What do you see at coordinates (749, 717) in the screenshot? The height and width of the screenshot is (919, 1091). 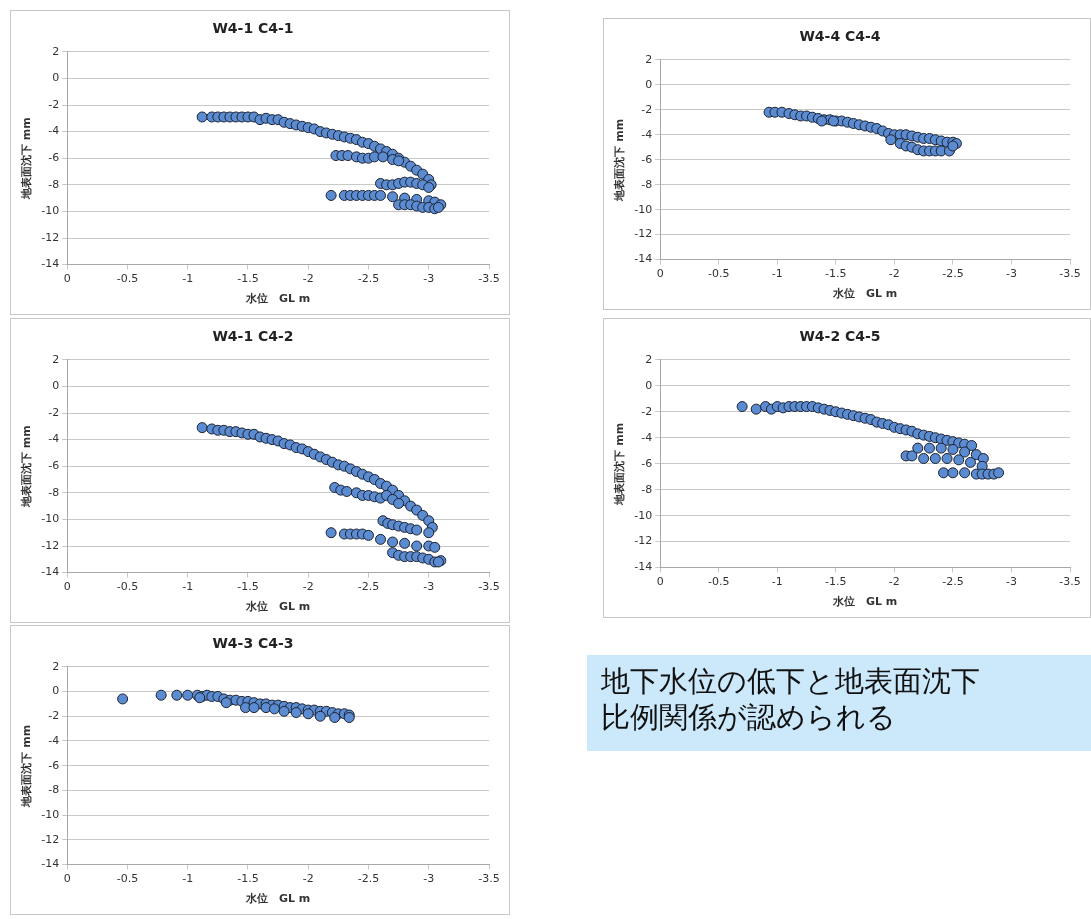 I see `text: 比例関係が認められる` at bounding box center [749, 717].